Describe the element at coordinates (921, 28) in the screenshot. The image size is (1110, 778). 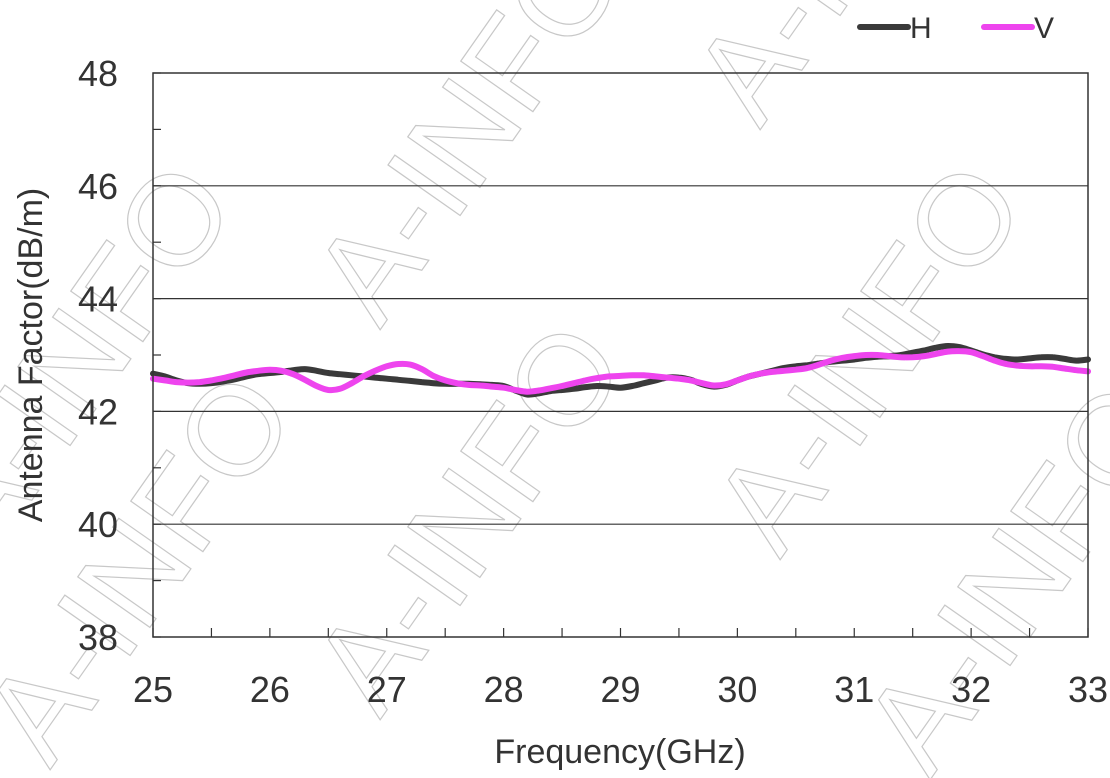
I see `legend-label-h: H` at that location.